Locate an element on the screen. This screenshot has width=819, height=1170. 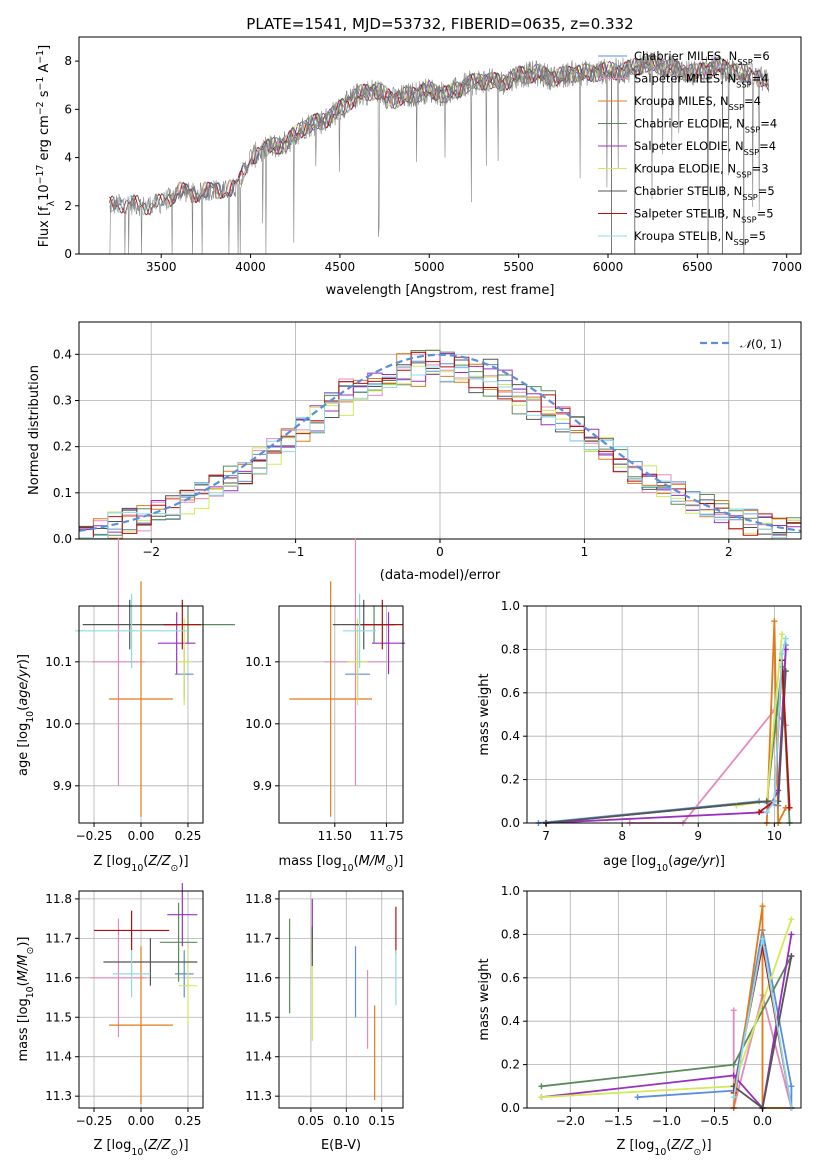
legend-entry: Kroupa ELODIE, NSSP=3 is located at coordinates (701, 171).